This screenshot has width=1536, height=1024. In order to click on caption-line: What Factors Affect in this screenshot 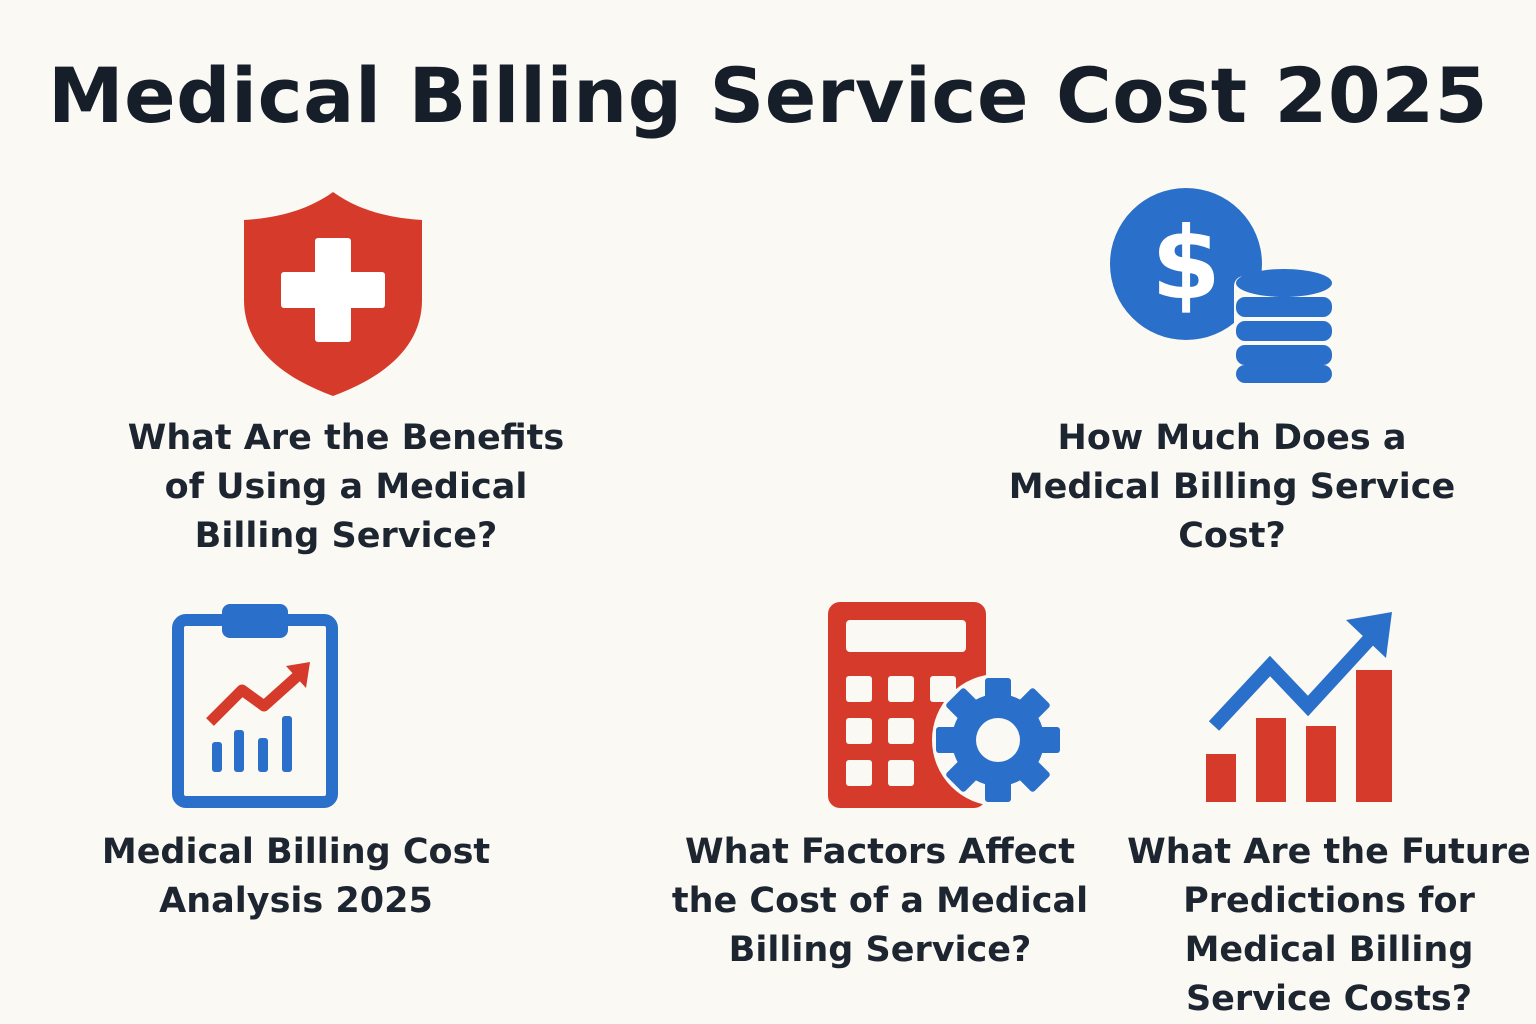, I will do `click(880, 852)`.